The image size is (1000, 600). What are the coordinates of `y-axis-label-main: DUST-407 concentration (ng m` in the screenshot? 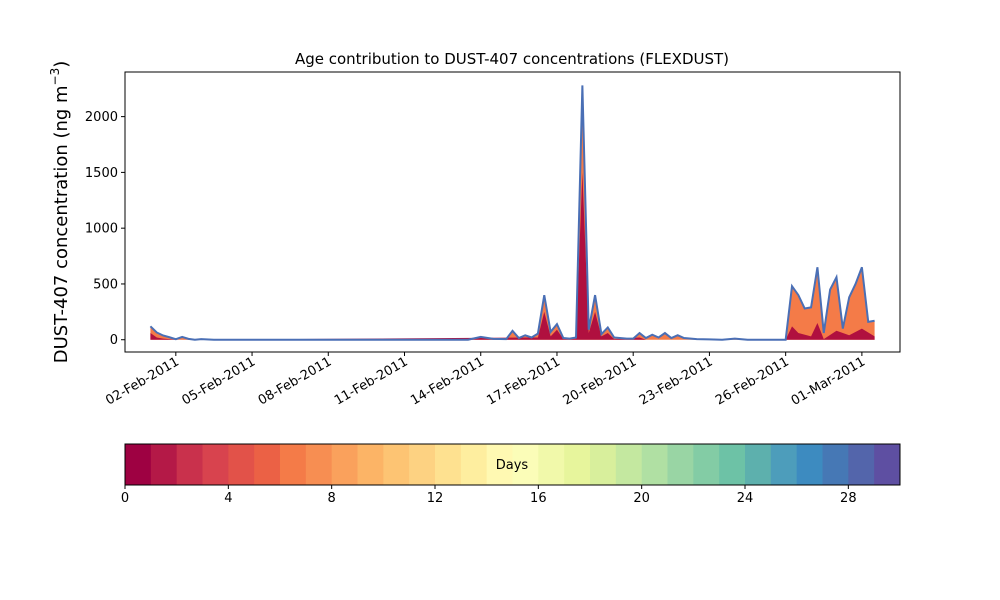 It's located at (61, 224).